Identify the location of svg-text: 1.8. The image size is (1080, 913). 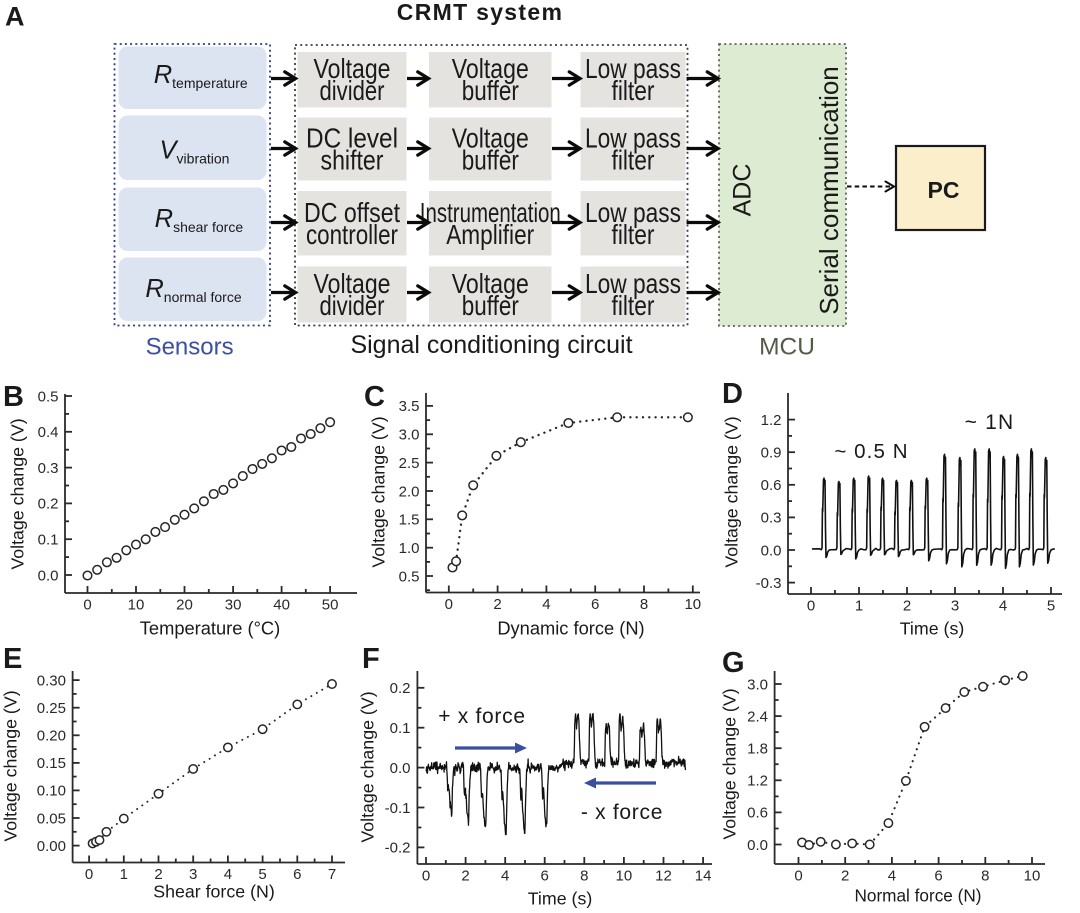
(757, 749).